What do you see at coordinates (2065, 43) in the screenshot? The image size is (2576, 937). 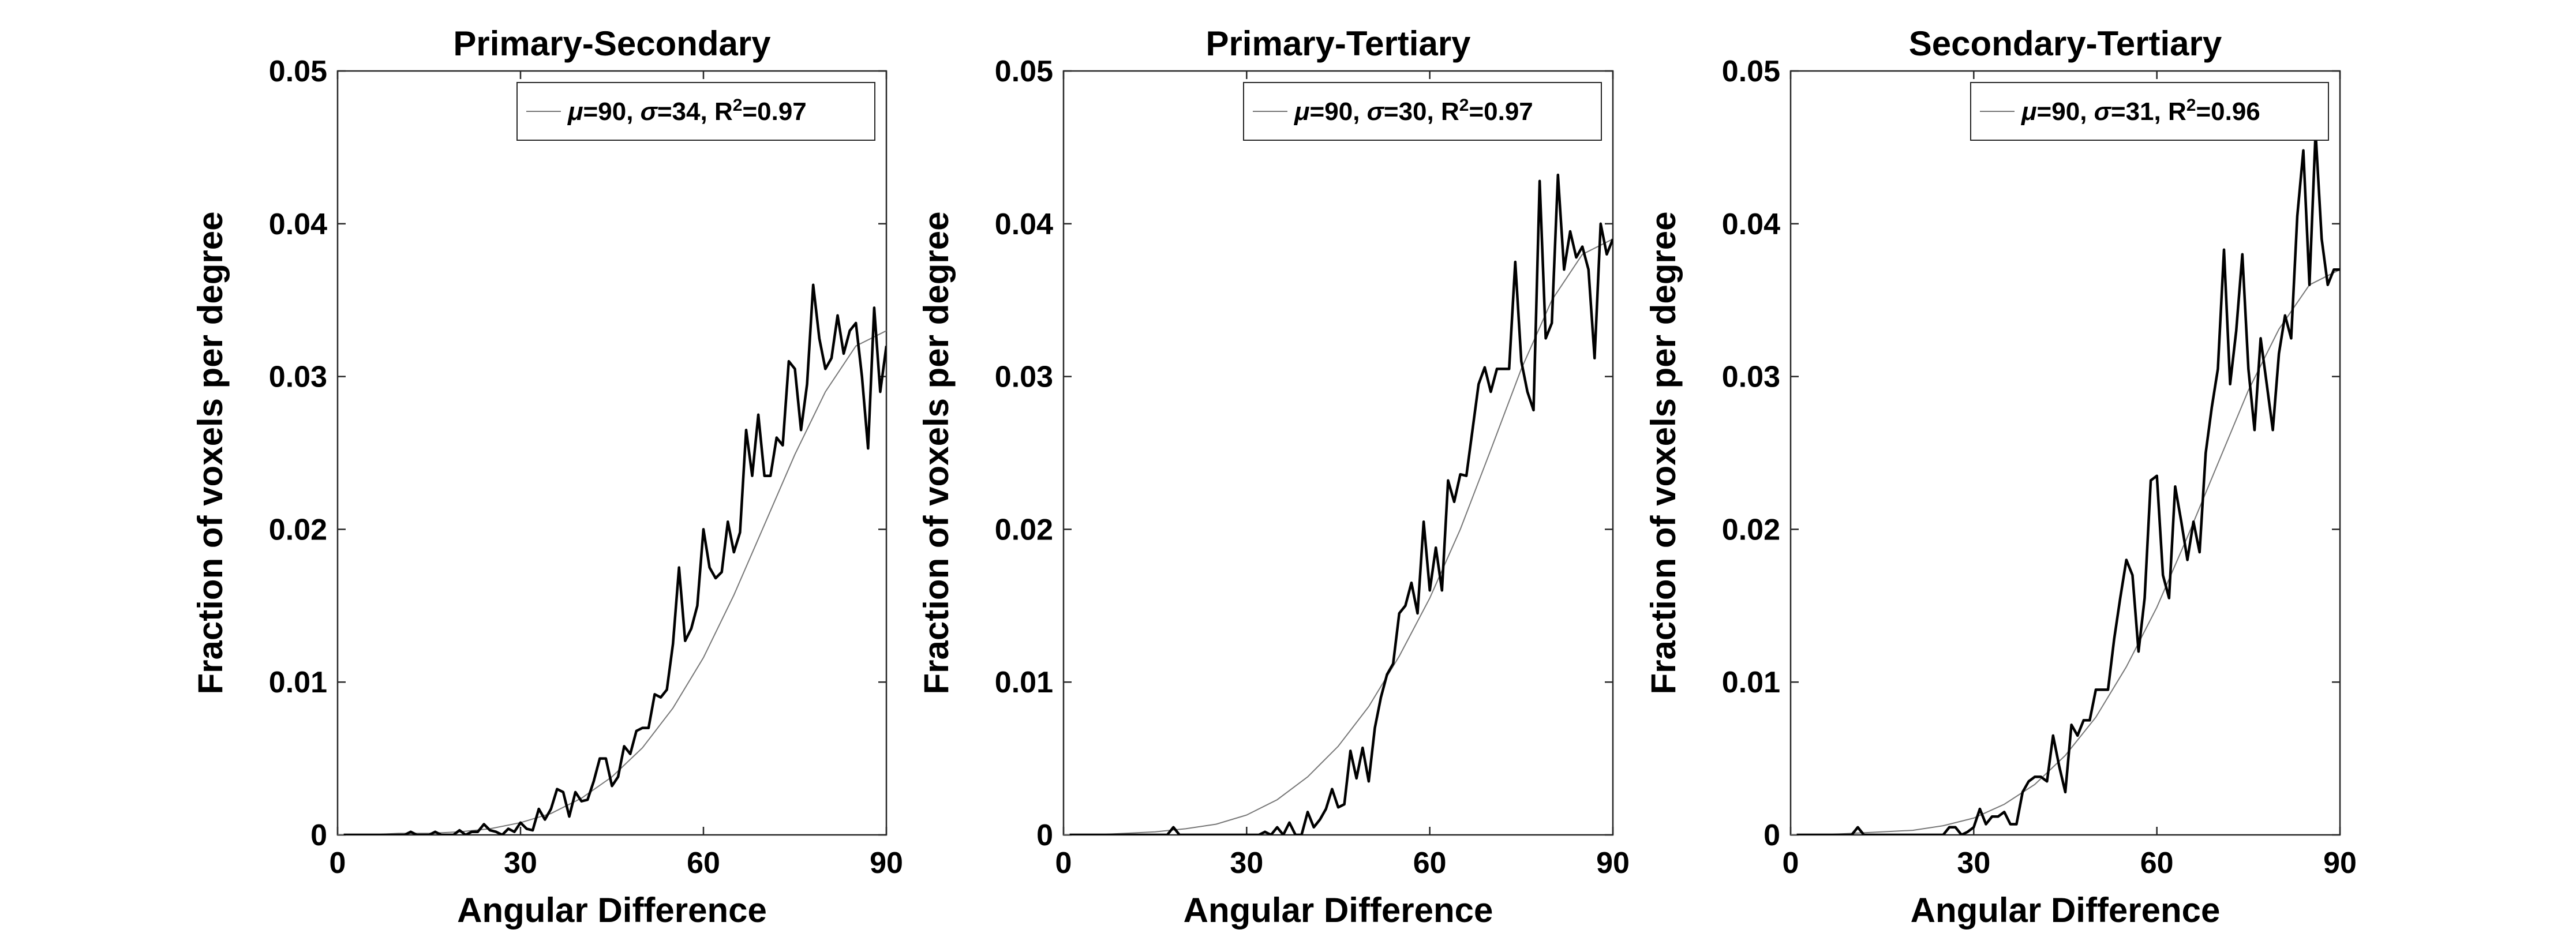 I see `chart-title: Secondary-Tertiary` at bounding box center [2065, 43].